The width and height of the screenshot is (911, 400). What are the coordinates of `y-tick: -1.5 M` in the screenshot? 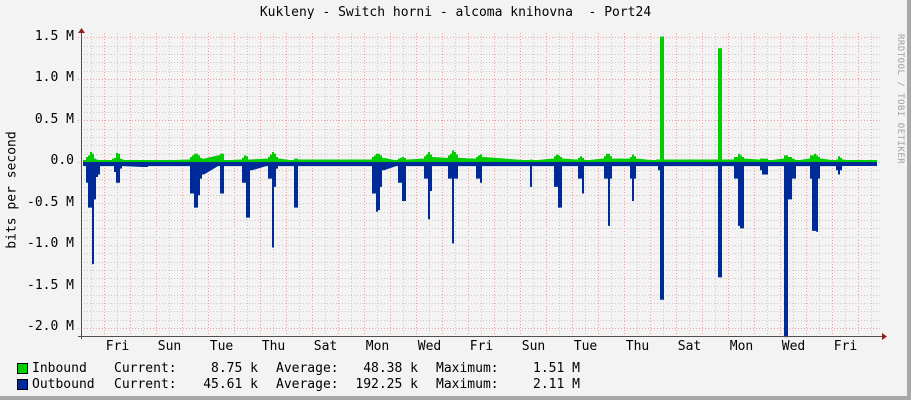 It's located at (50, 285).